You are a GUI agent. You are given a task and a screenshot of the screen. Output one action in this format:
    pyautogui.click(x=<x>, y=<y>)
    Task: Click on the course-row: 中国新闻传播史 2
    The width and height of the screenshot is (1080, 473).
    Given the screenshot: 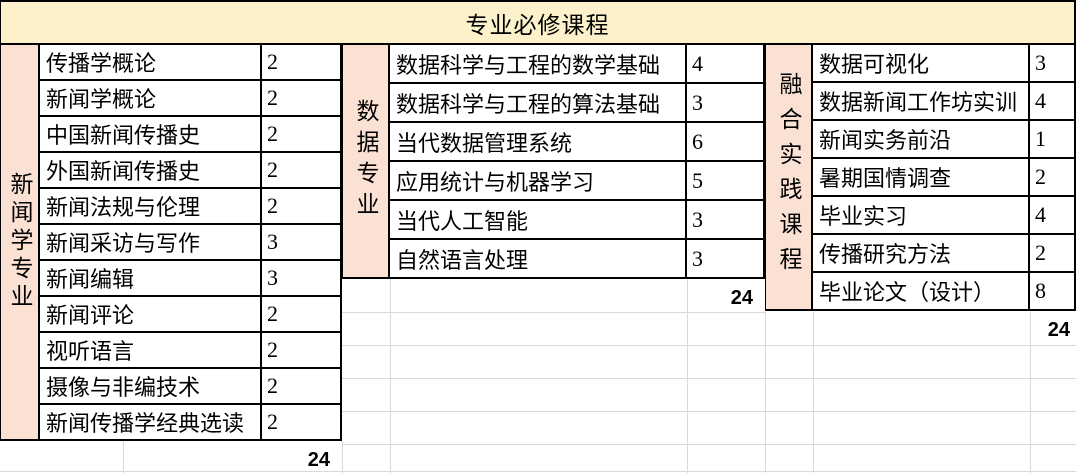 What is the action you would take?
    pyautogui.click(x=190, y=134)
    